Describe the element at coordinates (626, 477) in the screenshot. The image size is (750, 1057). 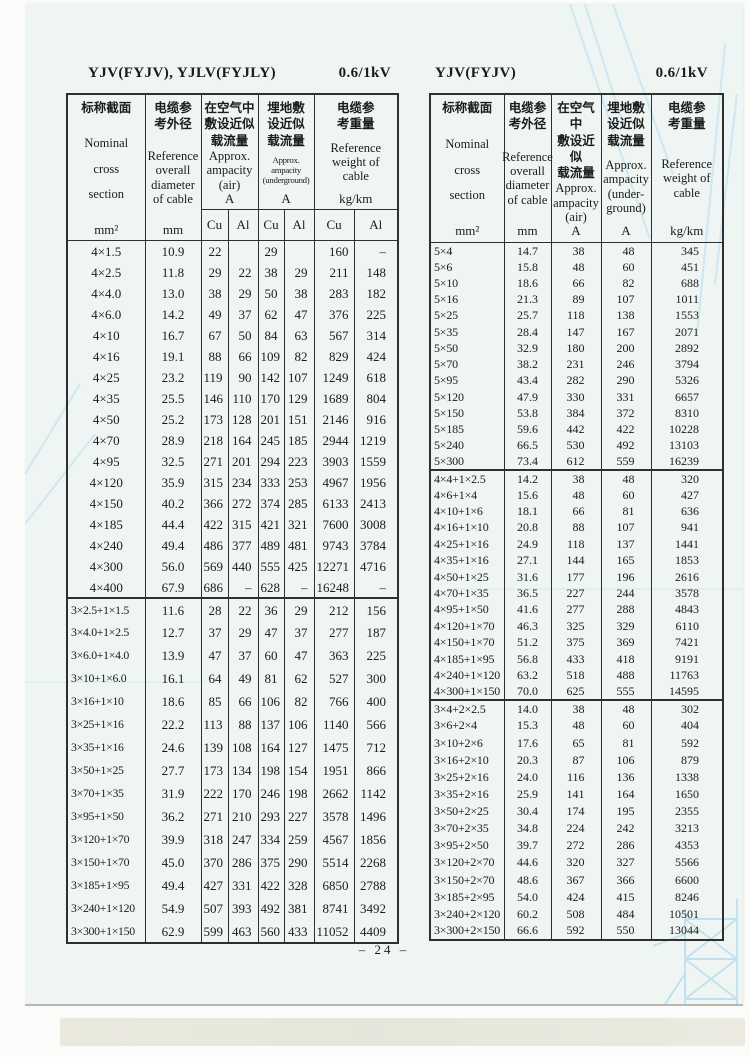
I see `table-cell: 48` at that location.